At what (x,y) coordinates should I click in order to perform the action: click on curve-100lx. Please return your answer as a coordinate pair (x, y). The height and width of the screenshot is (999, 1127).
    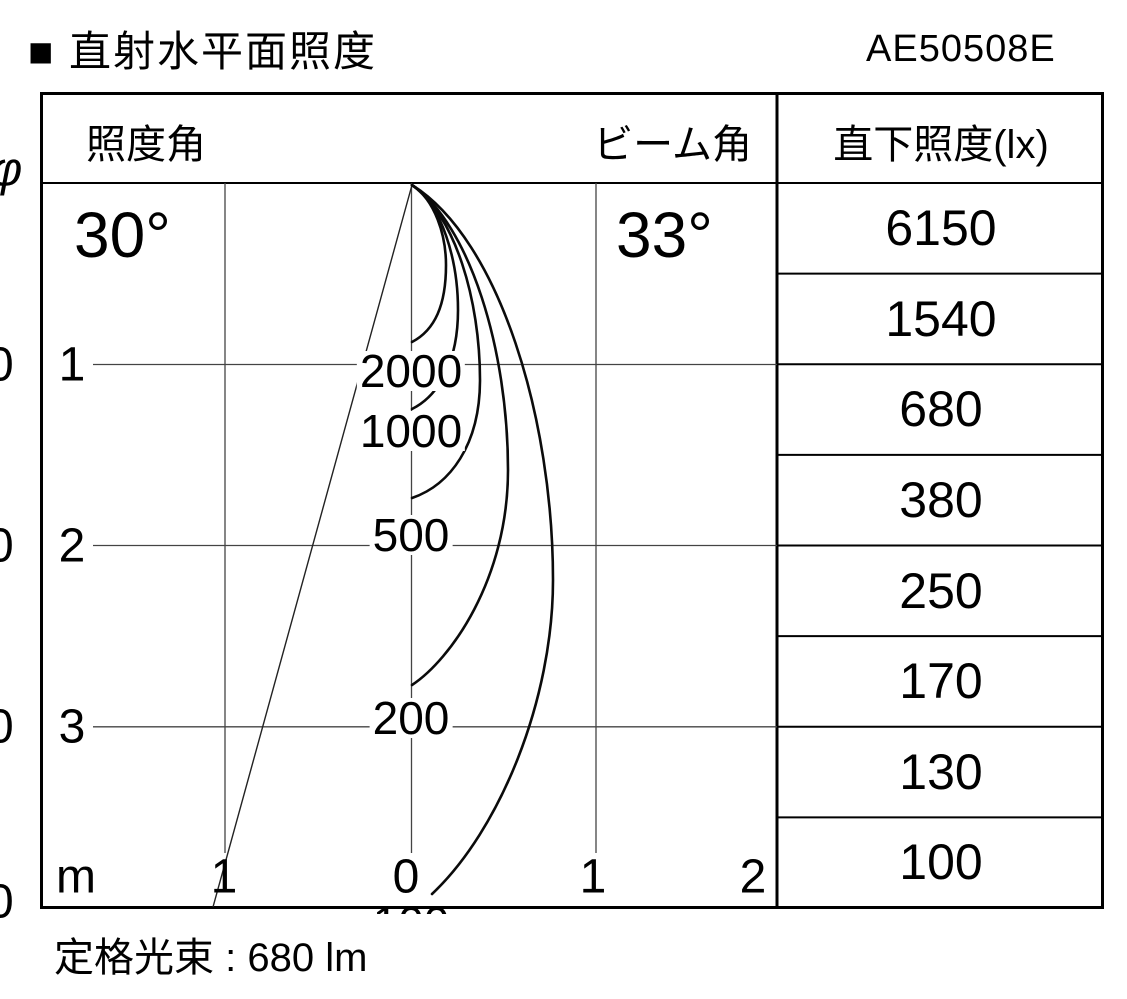
    Looking at the image, I should click on (482, 539).